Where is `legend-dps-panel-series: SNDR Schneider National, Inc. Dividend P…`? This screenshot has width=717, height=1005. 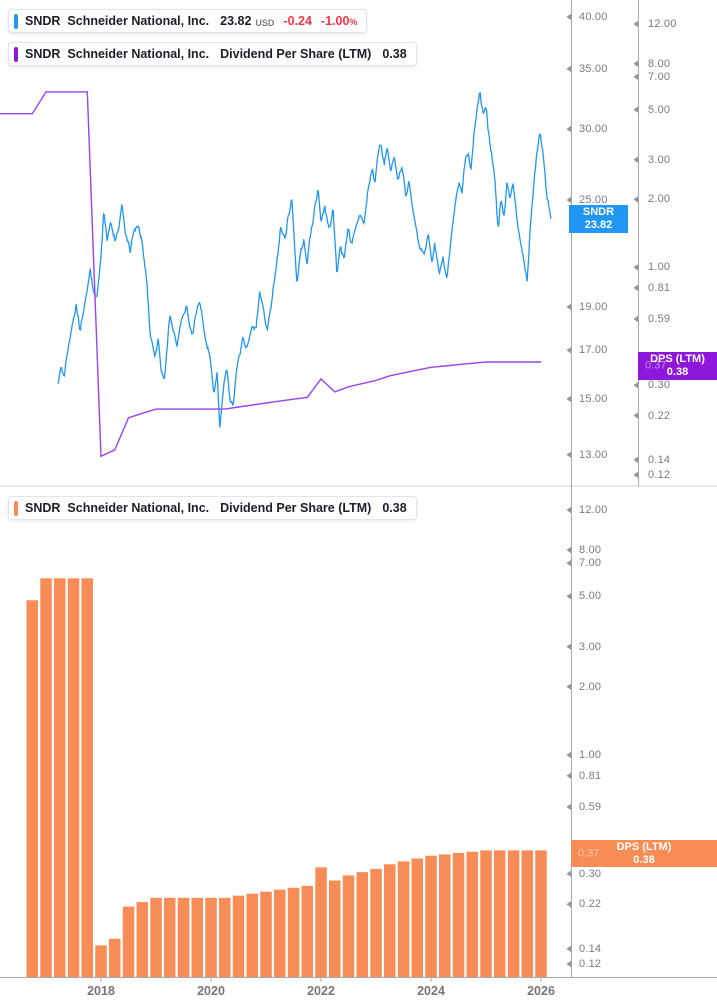
legend-dps-panel-series: SNDR Schneider National, Inc. Dividend P… is located at coordinates (212, 508).